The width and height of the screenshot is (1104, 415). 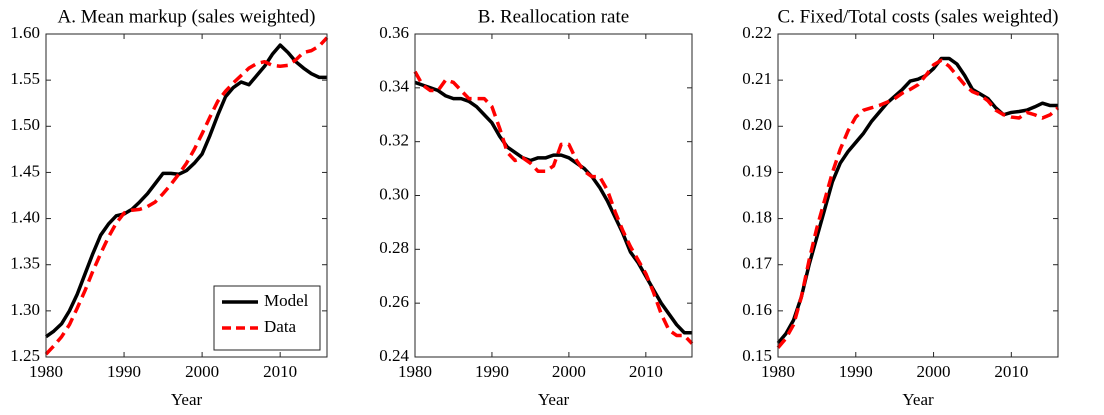 What do you see at coordinates (757, 124) in the screenshot?
I see `y-tick-label: 0.20` at bounding box center [757, 124].